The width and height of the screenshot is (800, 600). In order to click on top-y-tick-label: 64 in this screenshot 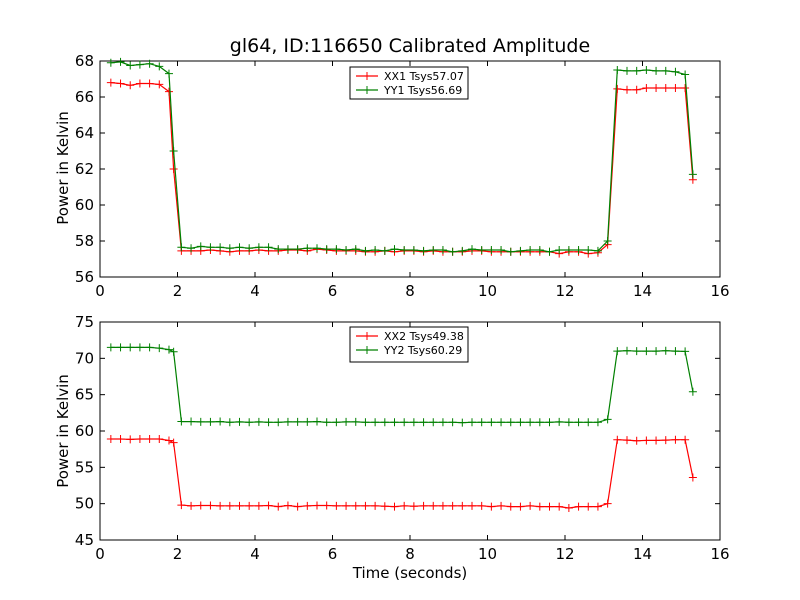, I will do `click(84, 133)`.